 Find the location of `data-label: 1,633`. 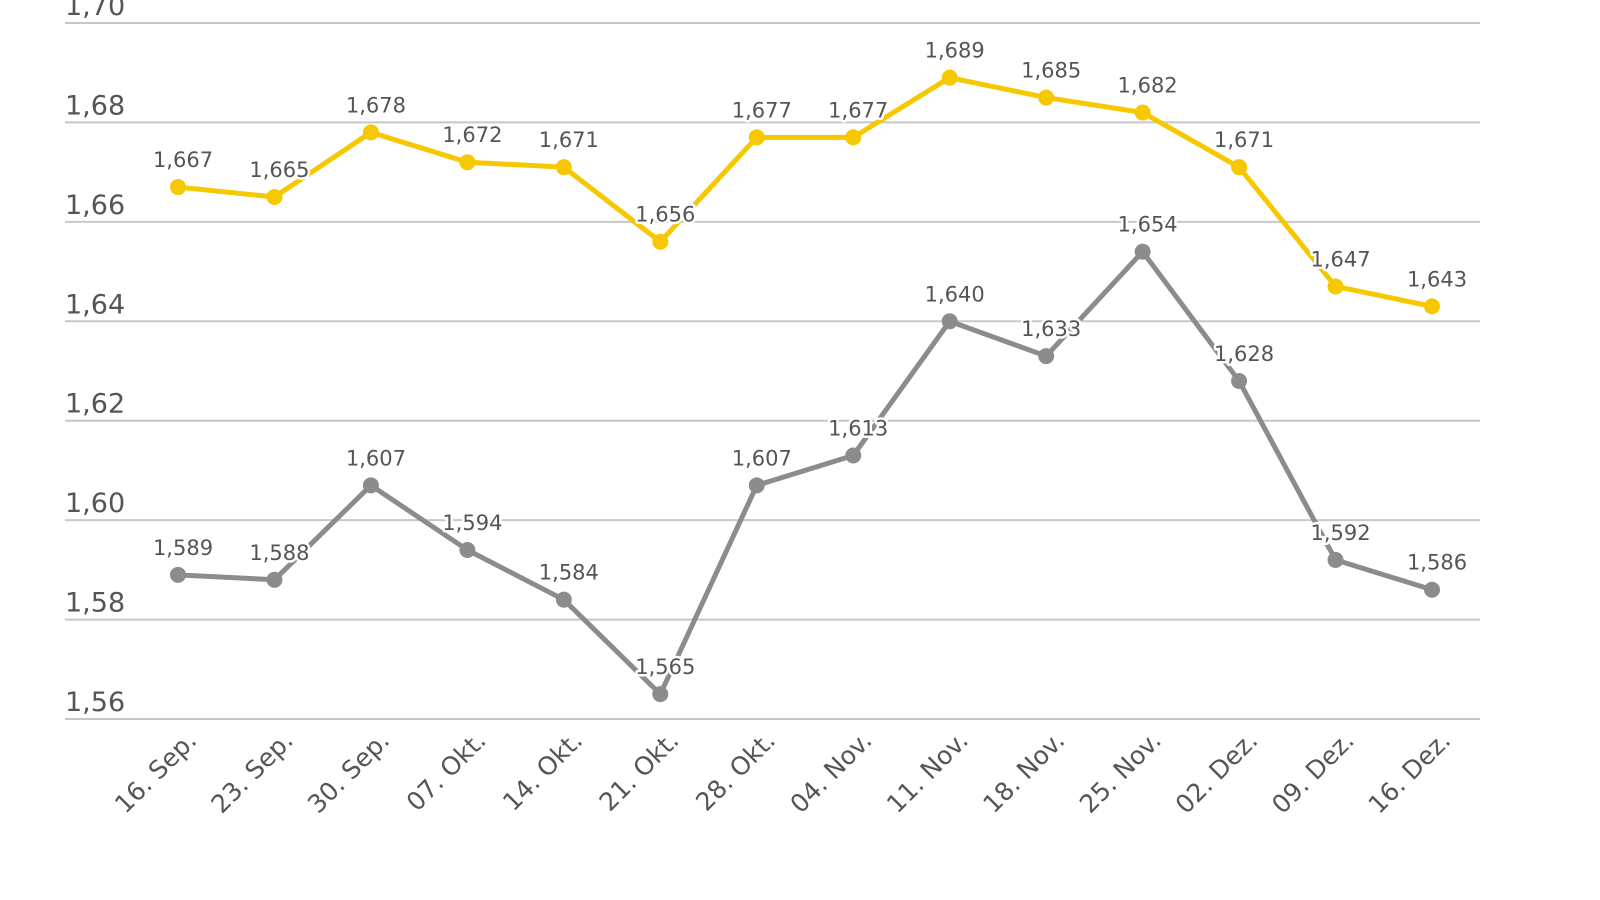

data-label: 1,633 is located at coordinates (1051, 329).